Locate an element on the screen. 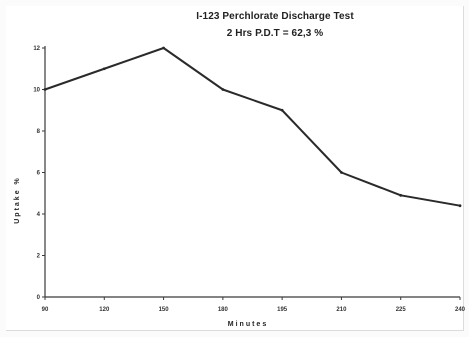 The width and height of the screenshot is (469, 337). chart-subtitle: 2 Hrs P.D.T = 62,3 % is located at coordinates (275, 33).